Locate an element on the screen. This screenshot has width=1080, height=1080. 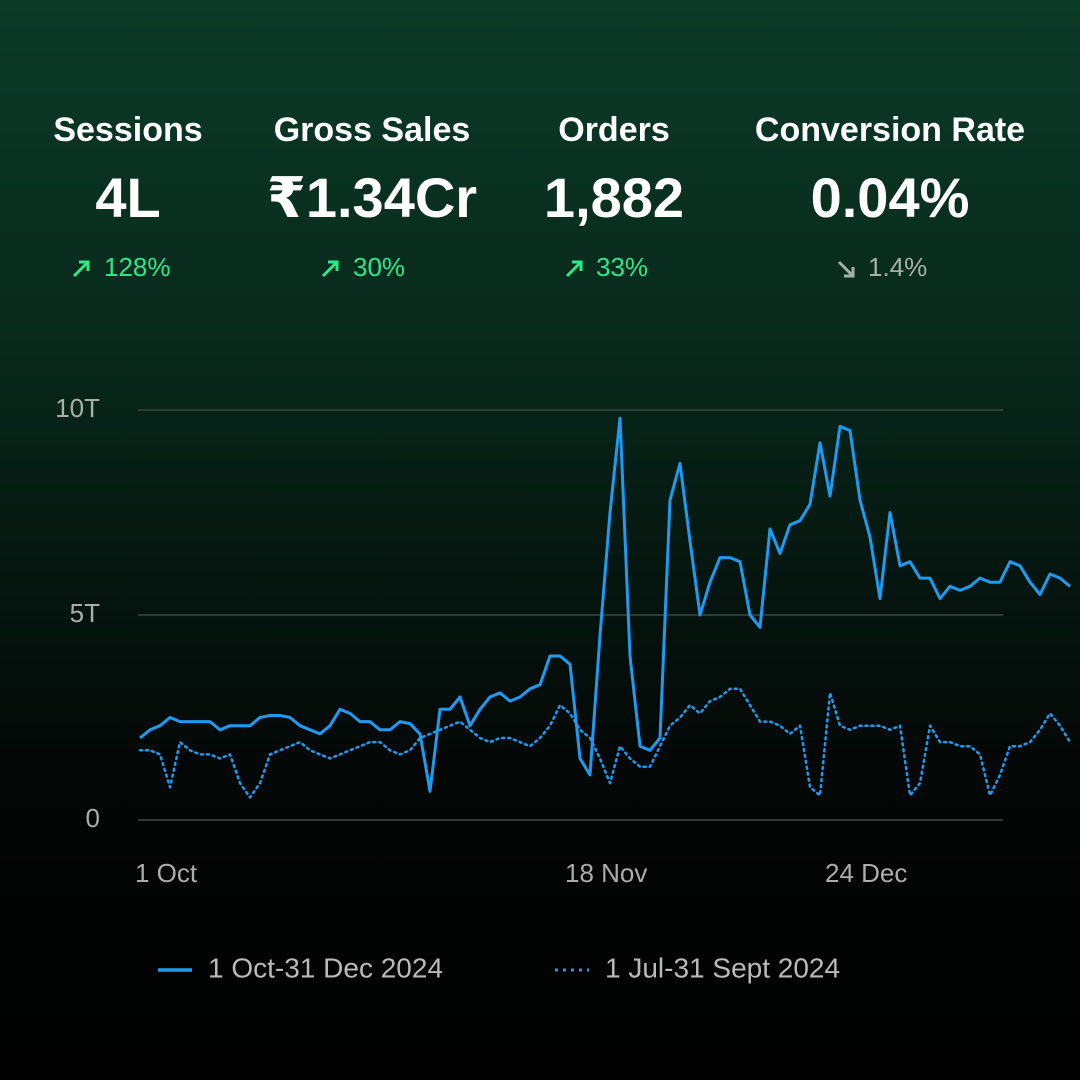
kpi-value: 0.04% is located at coordinates (890, 197).